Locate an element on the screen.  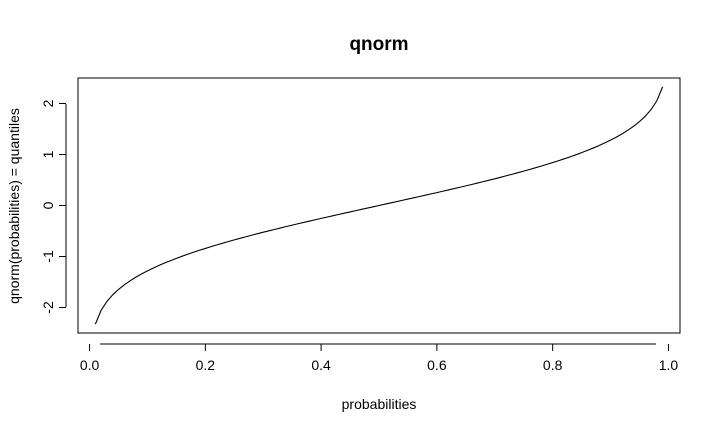
x-tick-label: 0.4 is located at coordinates (321, 365).